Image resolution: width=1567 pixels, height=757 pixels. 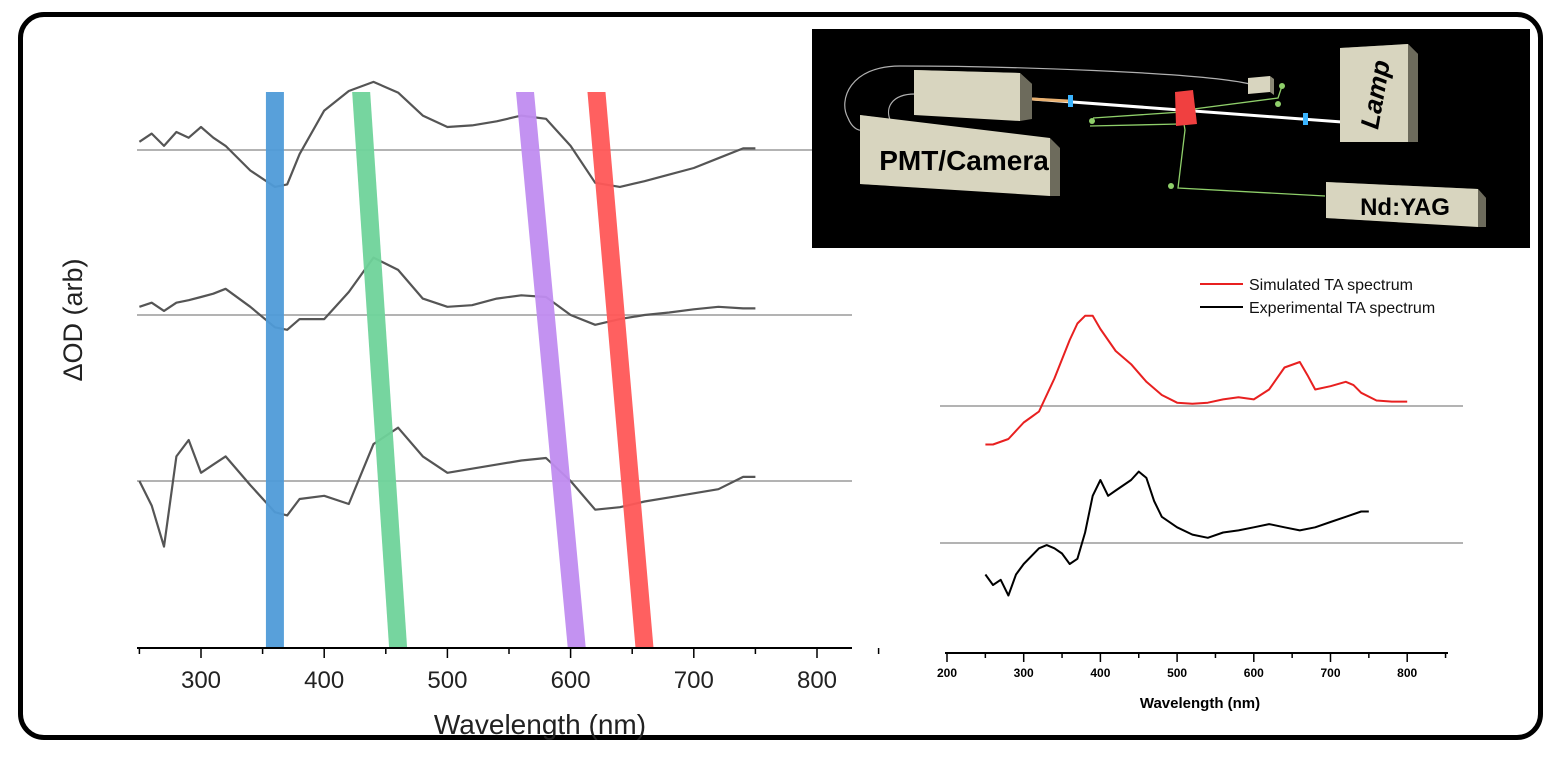 I want to click on left-tick-label-800: 800, so click(x=817, y=680).